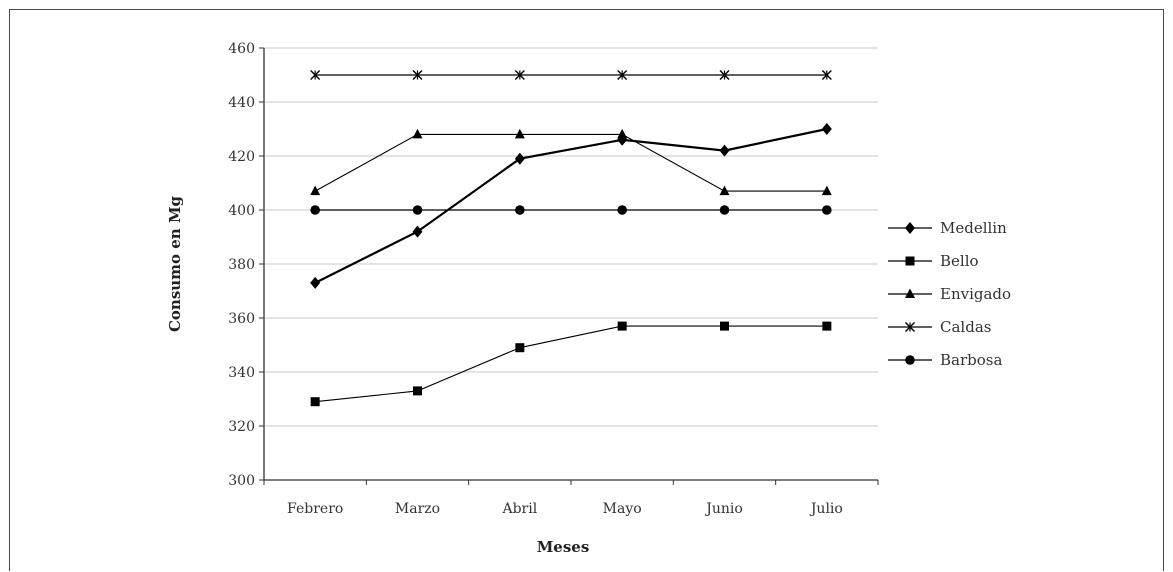  Describe the element at coordinates (519, 509) in the screenshot. I see `x-tick-label: Abril` at that location.